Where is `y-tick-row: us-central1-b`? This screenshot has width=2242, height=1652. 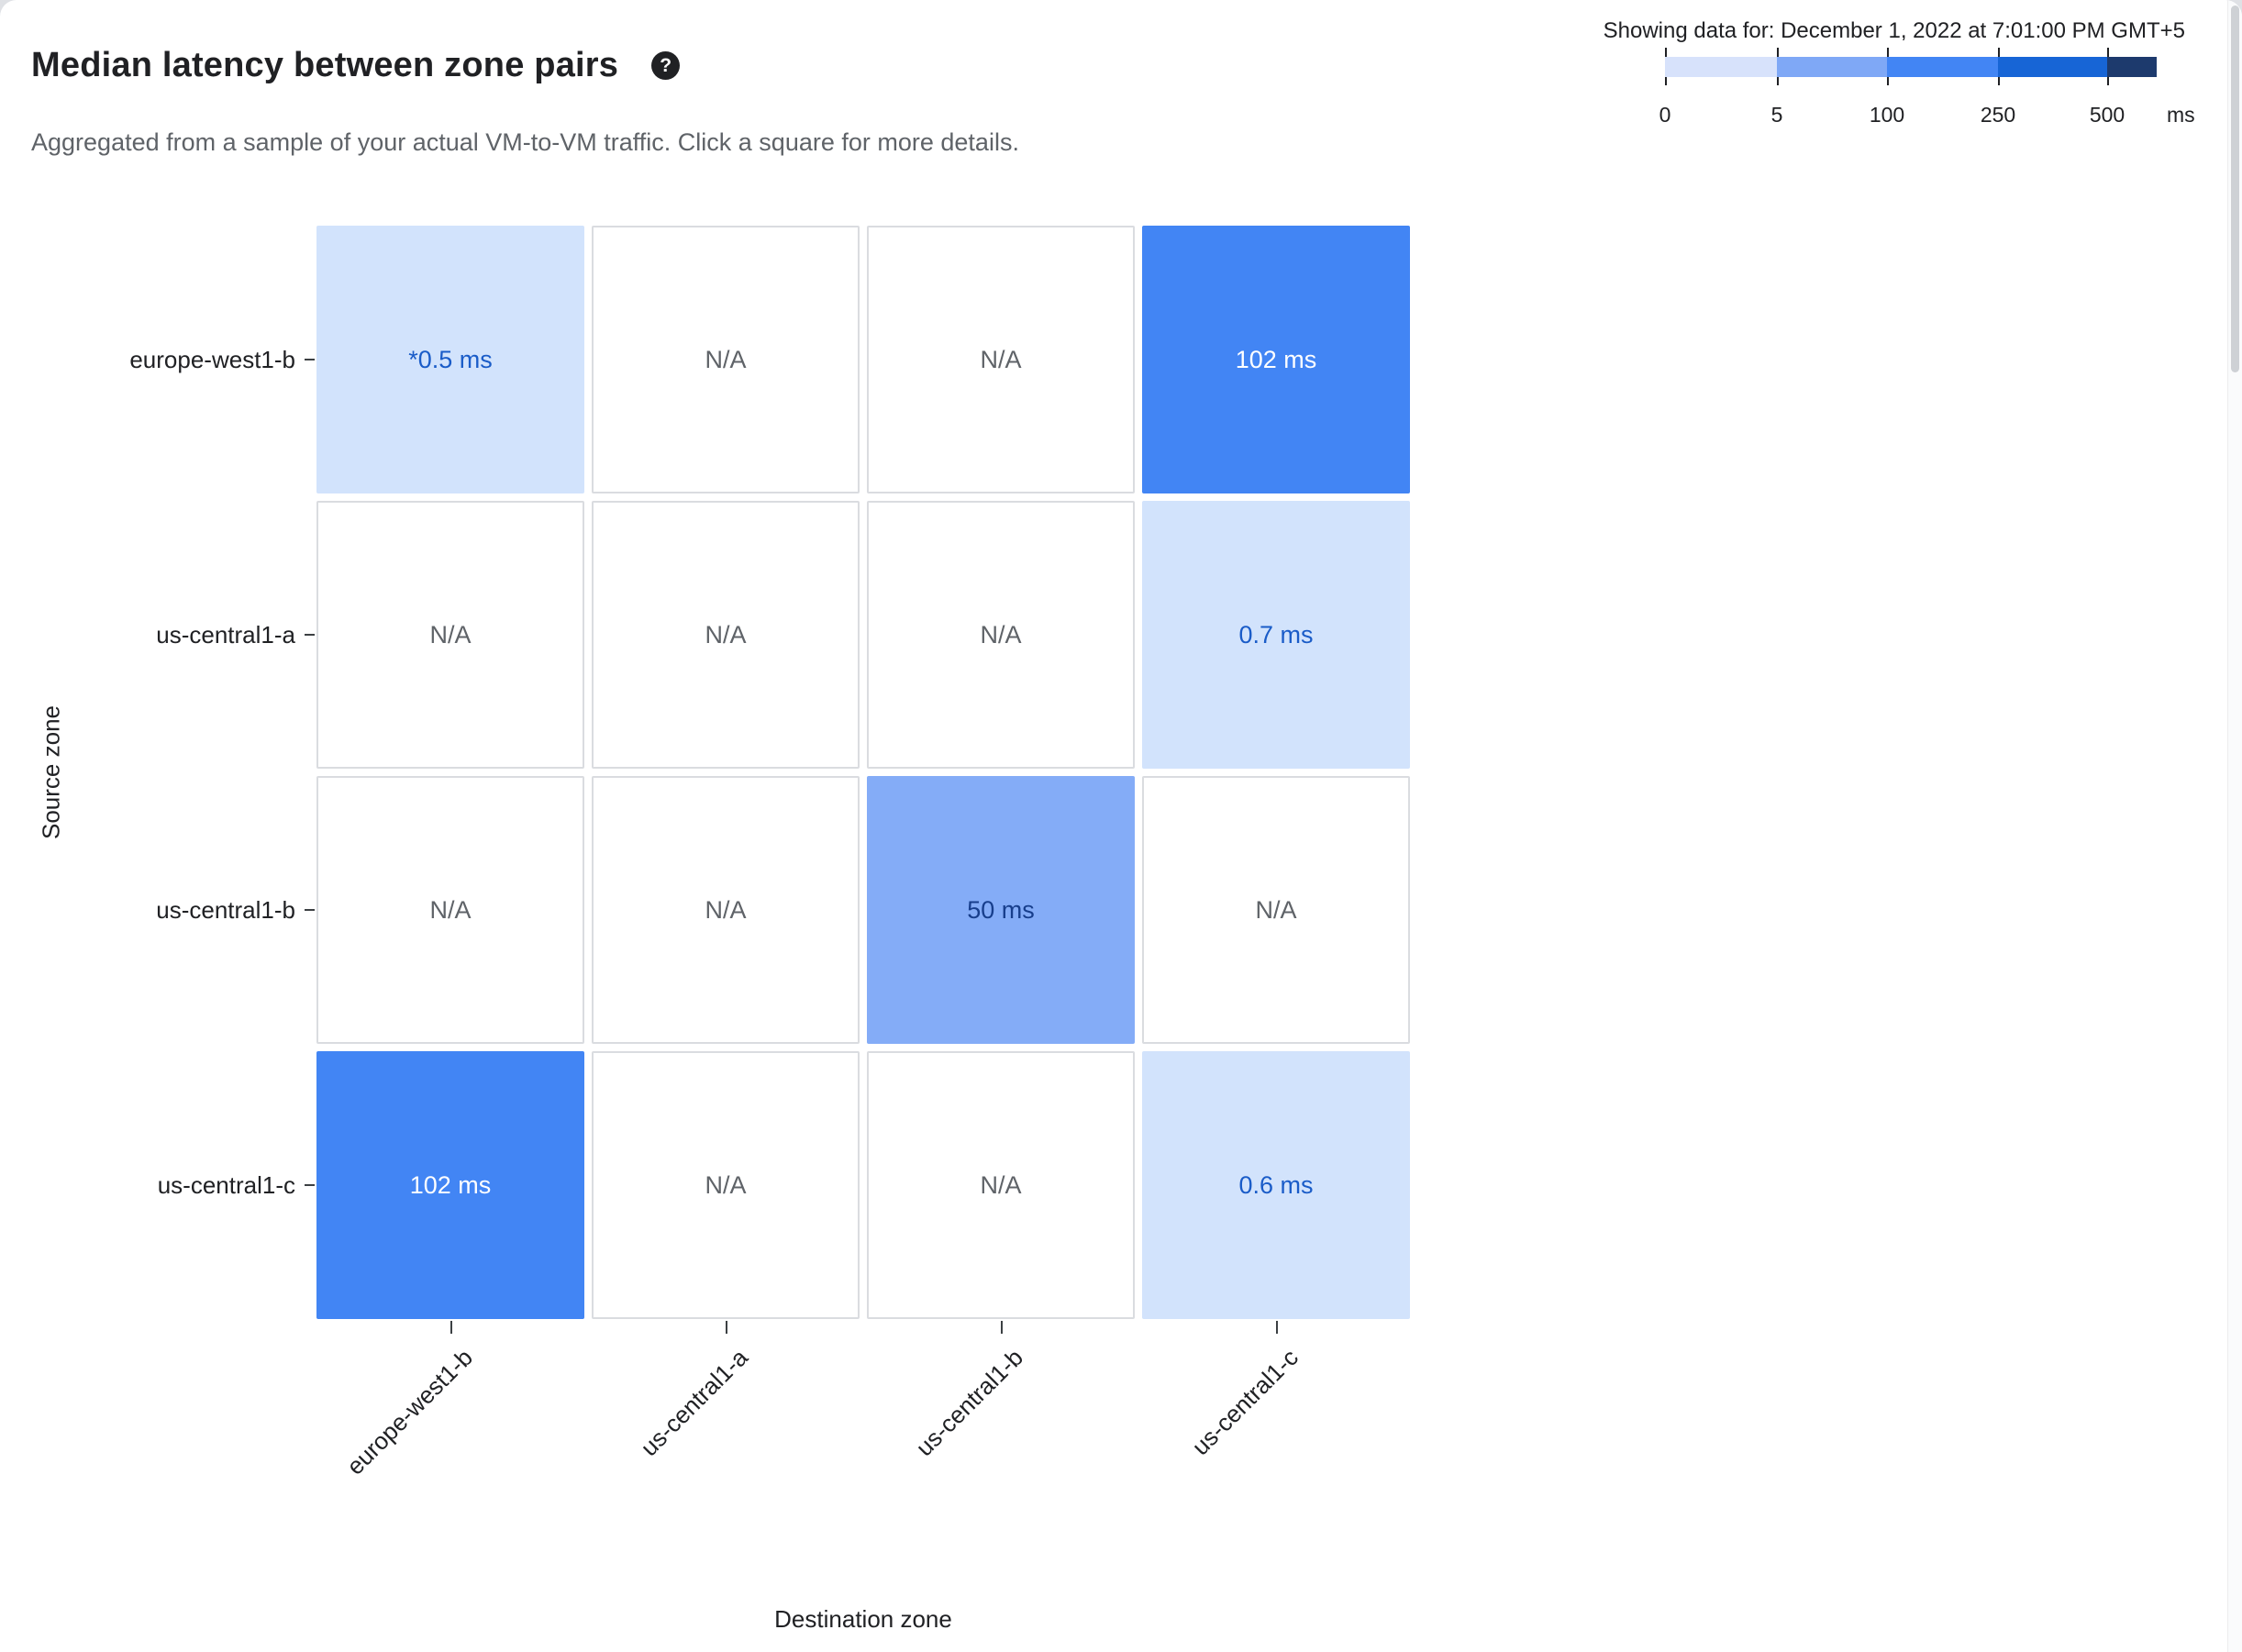 y-tick-row: us-central1-b is located at coordinates (157, 910).